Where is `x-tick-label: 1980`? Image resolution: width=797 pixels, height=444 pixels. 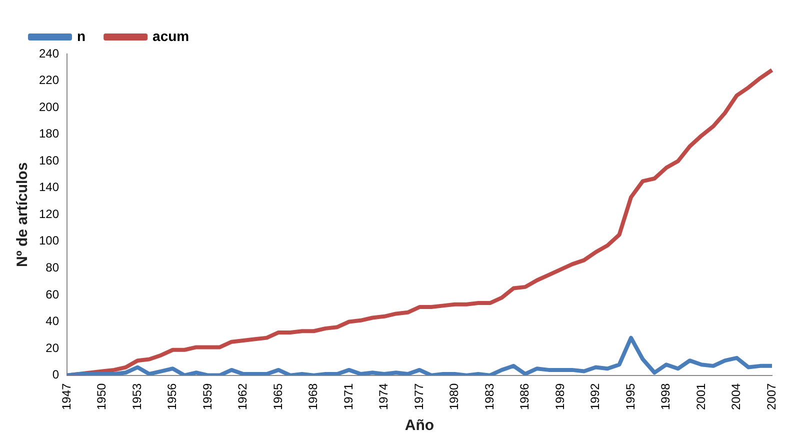
x-tick-label: 1980 is located at coordinates (454, 396).